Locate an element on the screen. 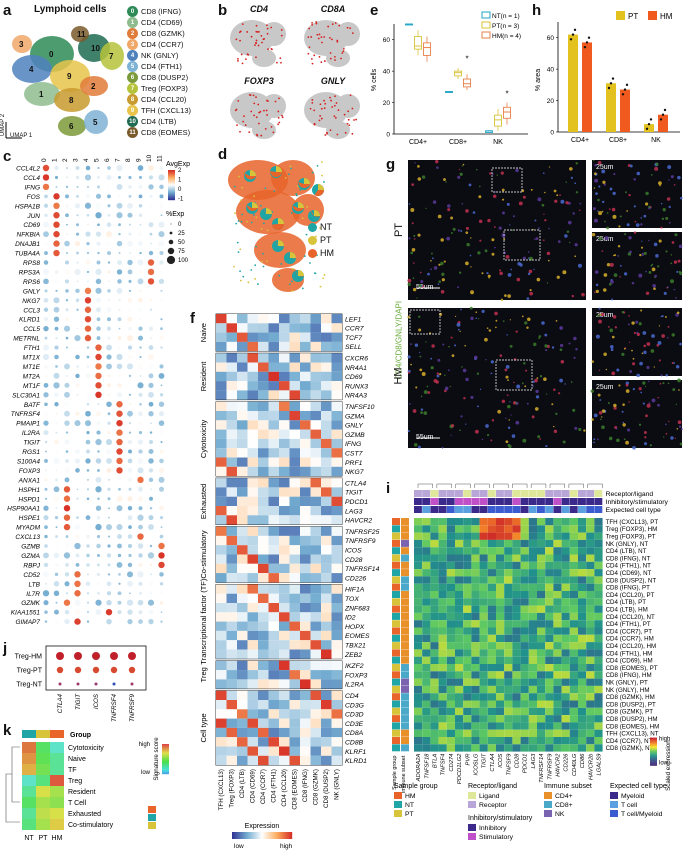  i-legend-item-label: Inhibitory is located at coordinates (493, 828).